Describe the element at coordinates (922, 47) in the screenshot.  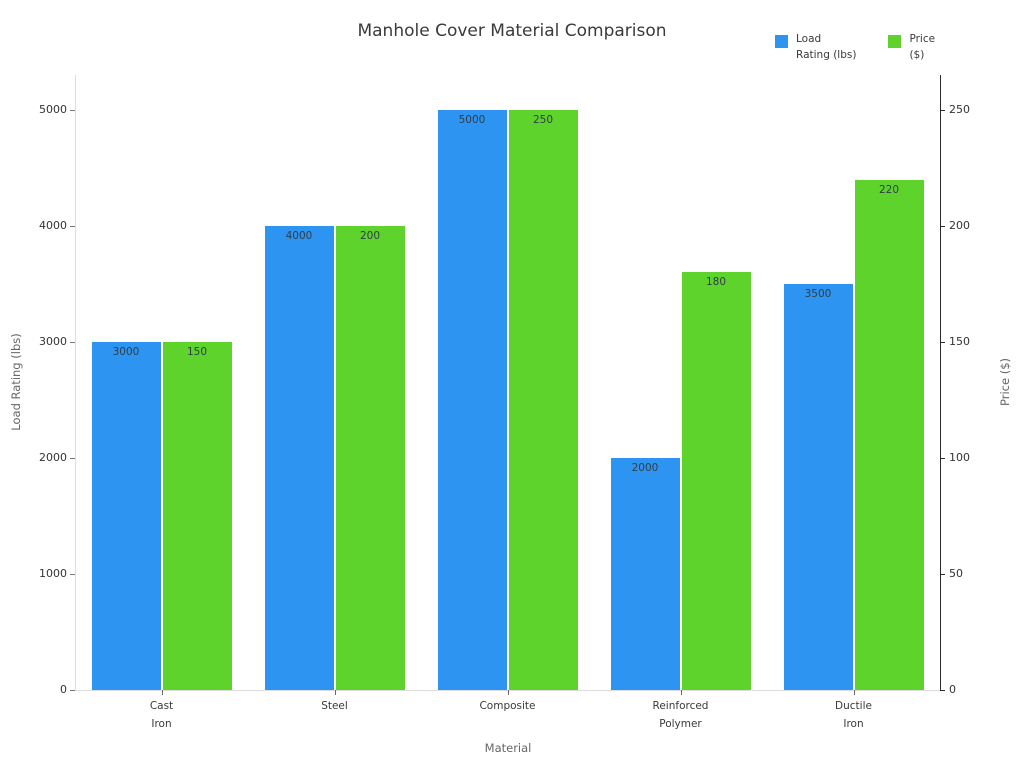
I see `legend-label: Price ($)` at that location.